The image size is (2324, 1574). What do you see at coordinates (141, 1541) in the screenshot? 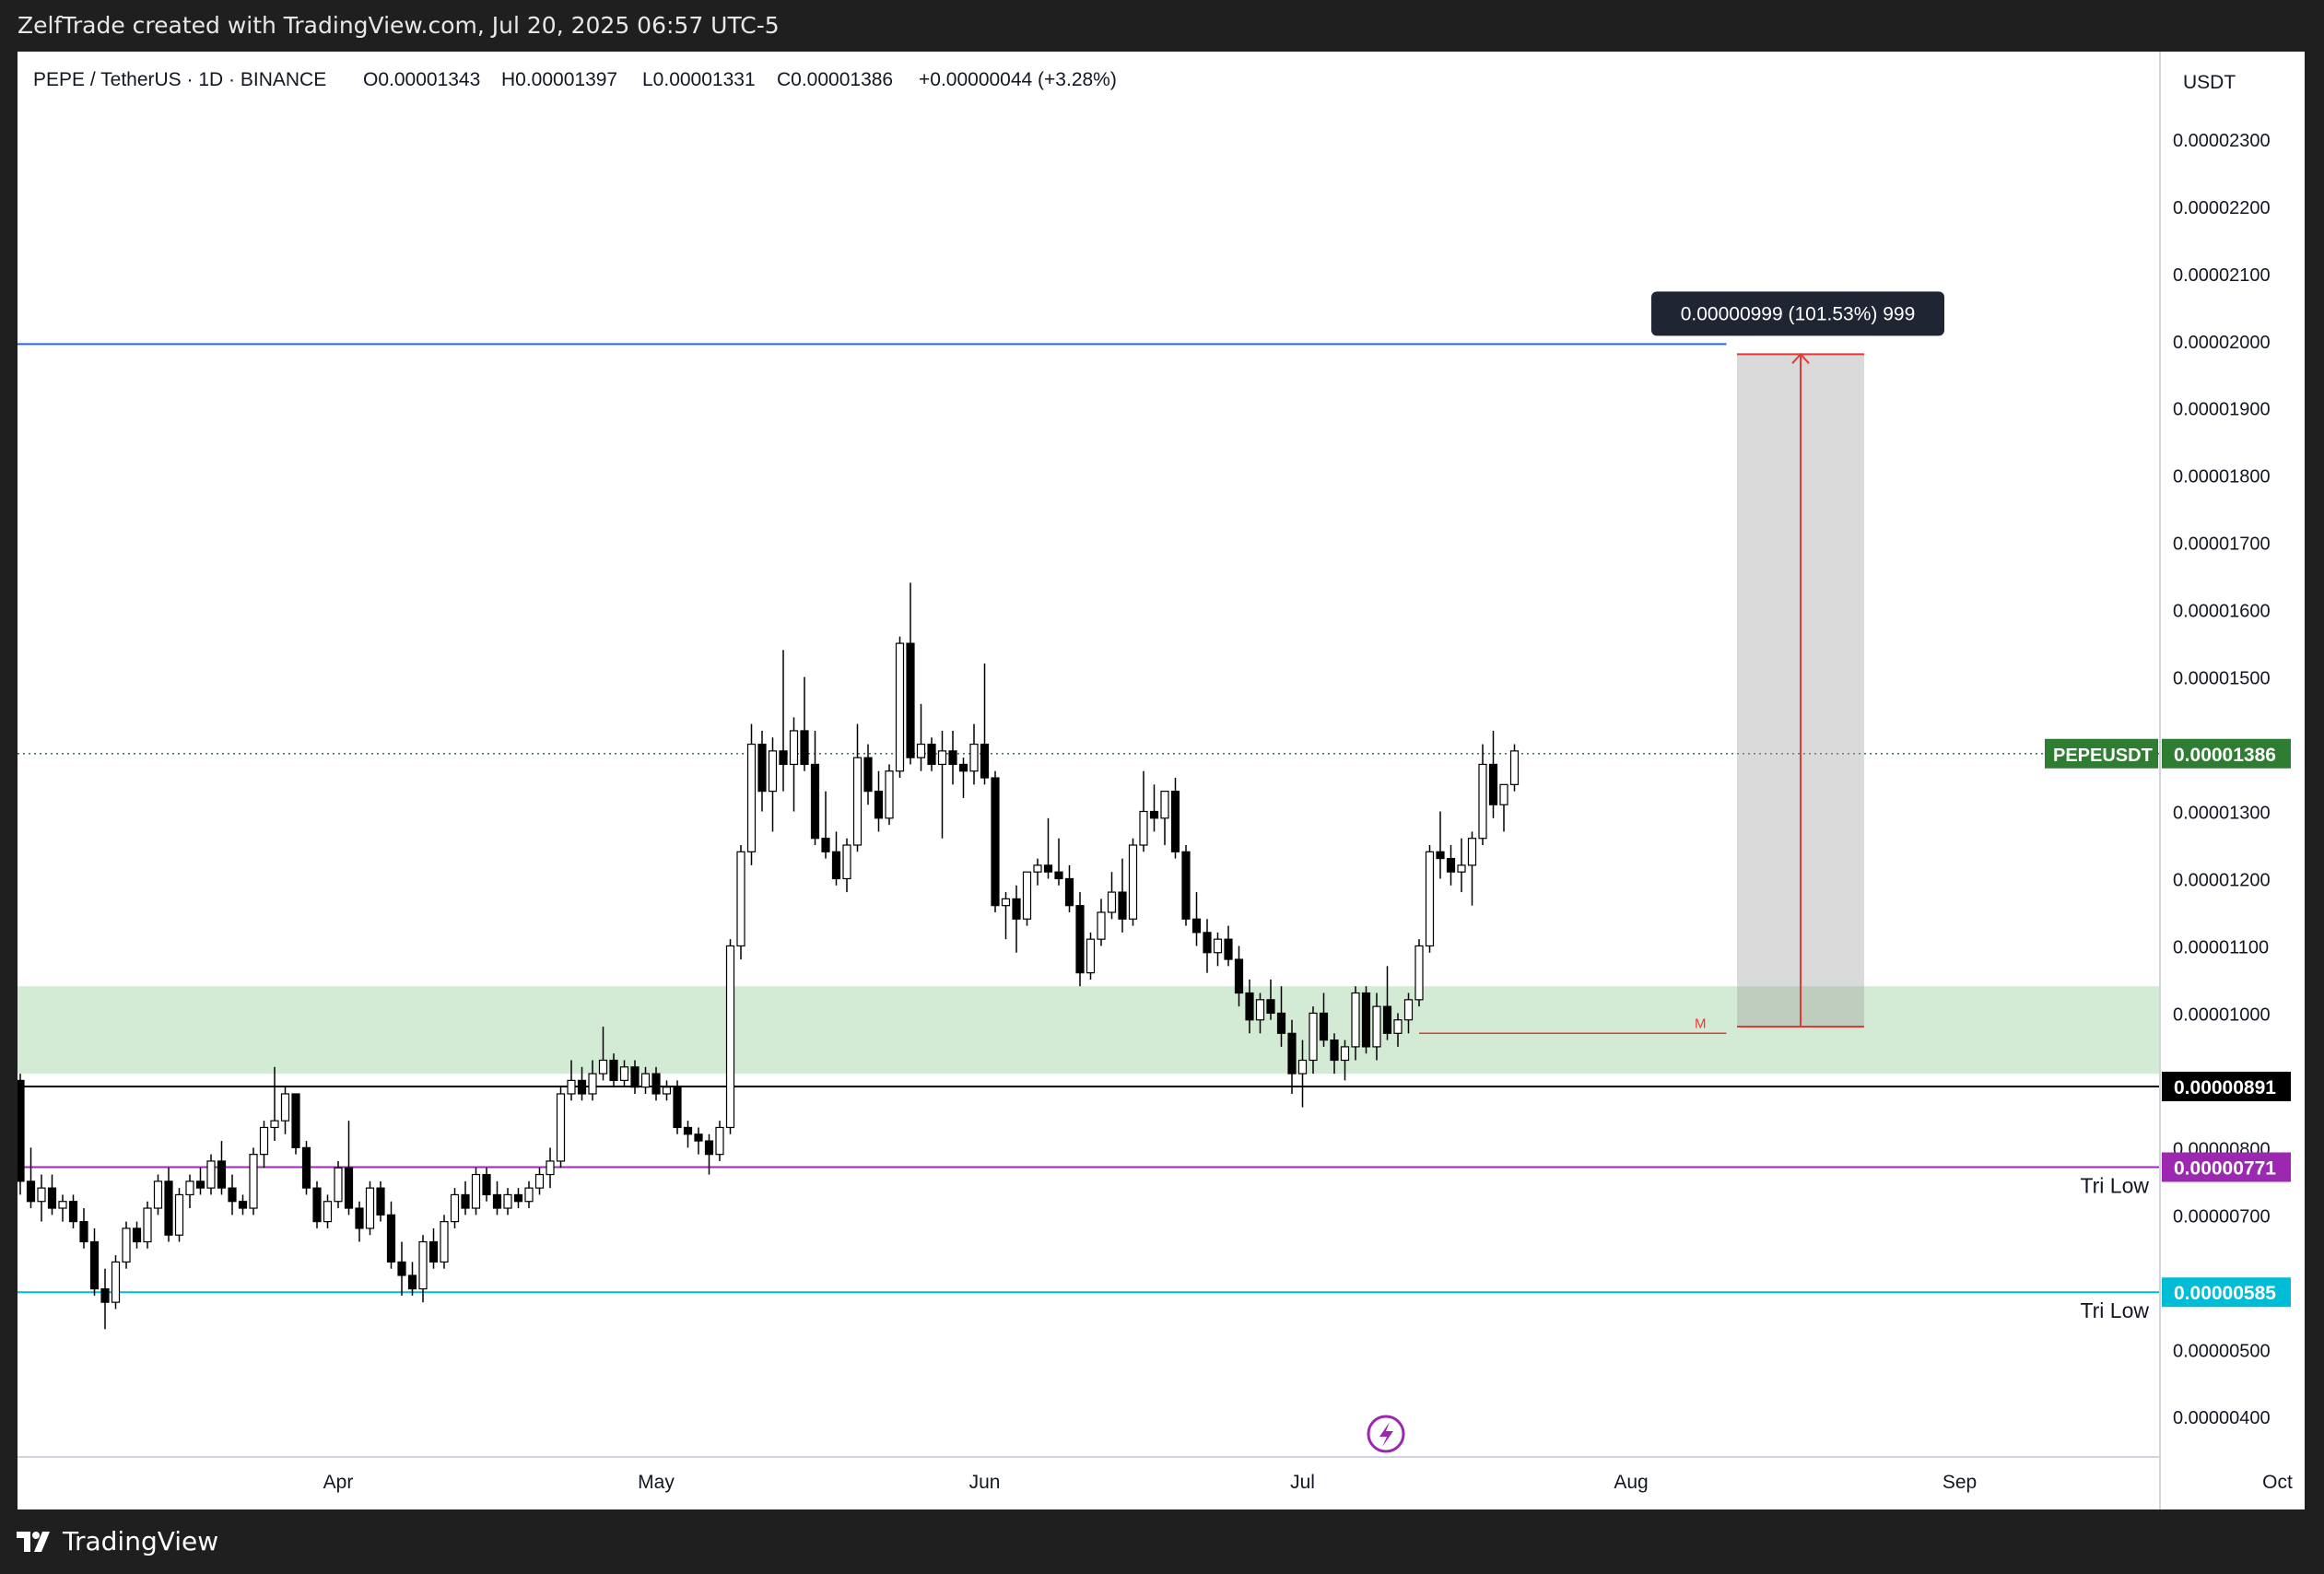
I see `tradingview-wordmark: TradingView` at bounding box center [141, 1541].